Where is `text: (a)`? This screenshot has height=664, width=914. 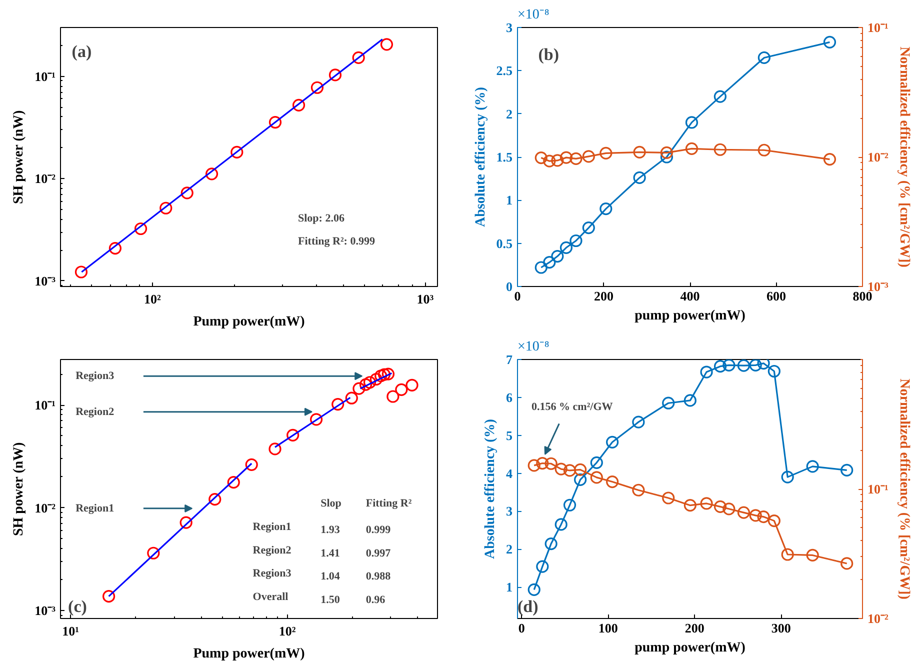 text: (a) is located at coordinates (82, 52).